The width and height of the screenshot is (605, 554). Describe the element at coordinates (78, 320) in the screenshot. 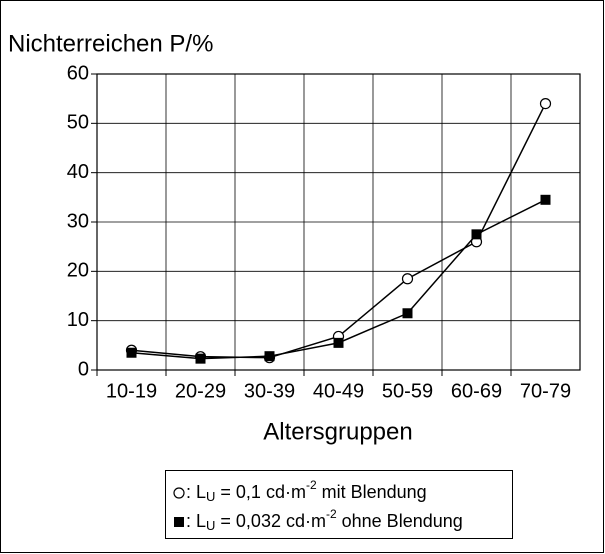

I see `y-tick-label: 10` at that location.